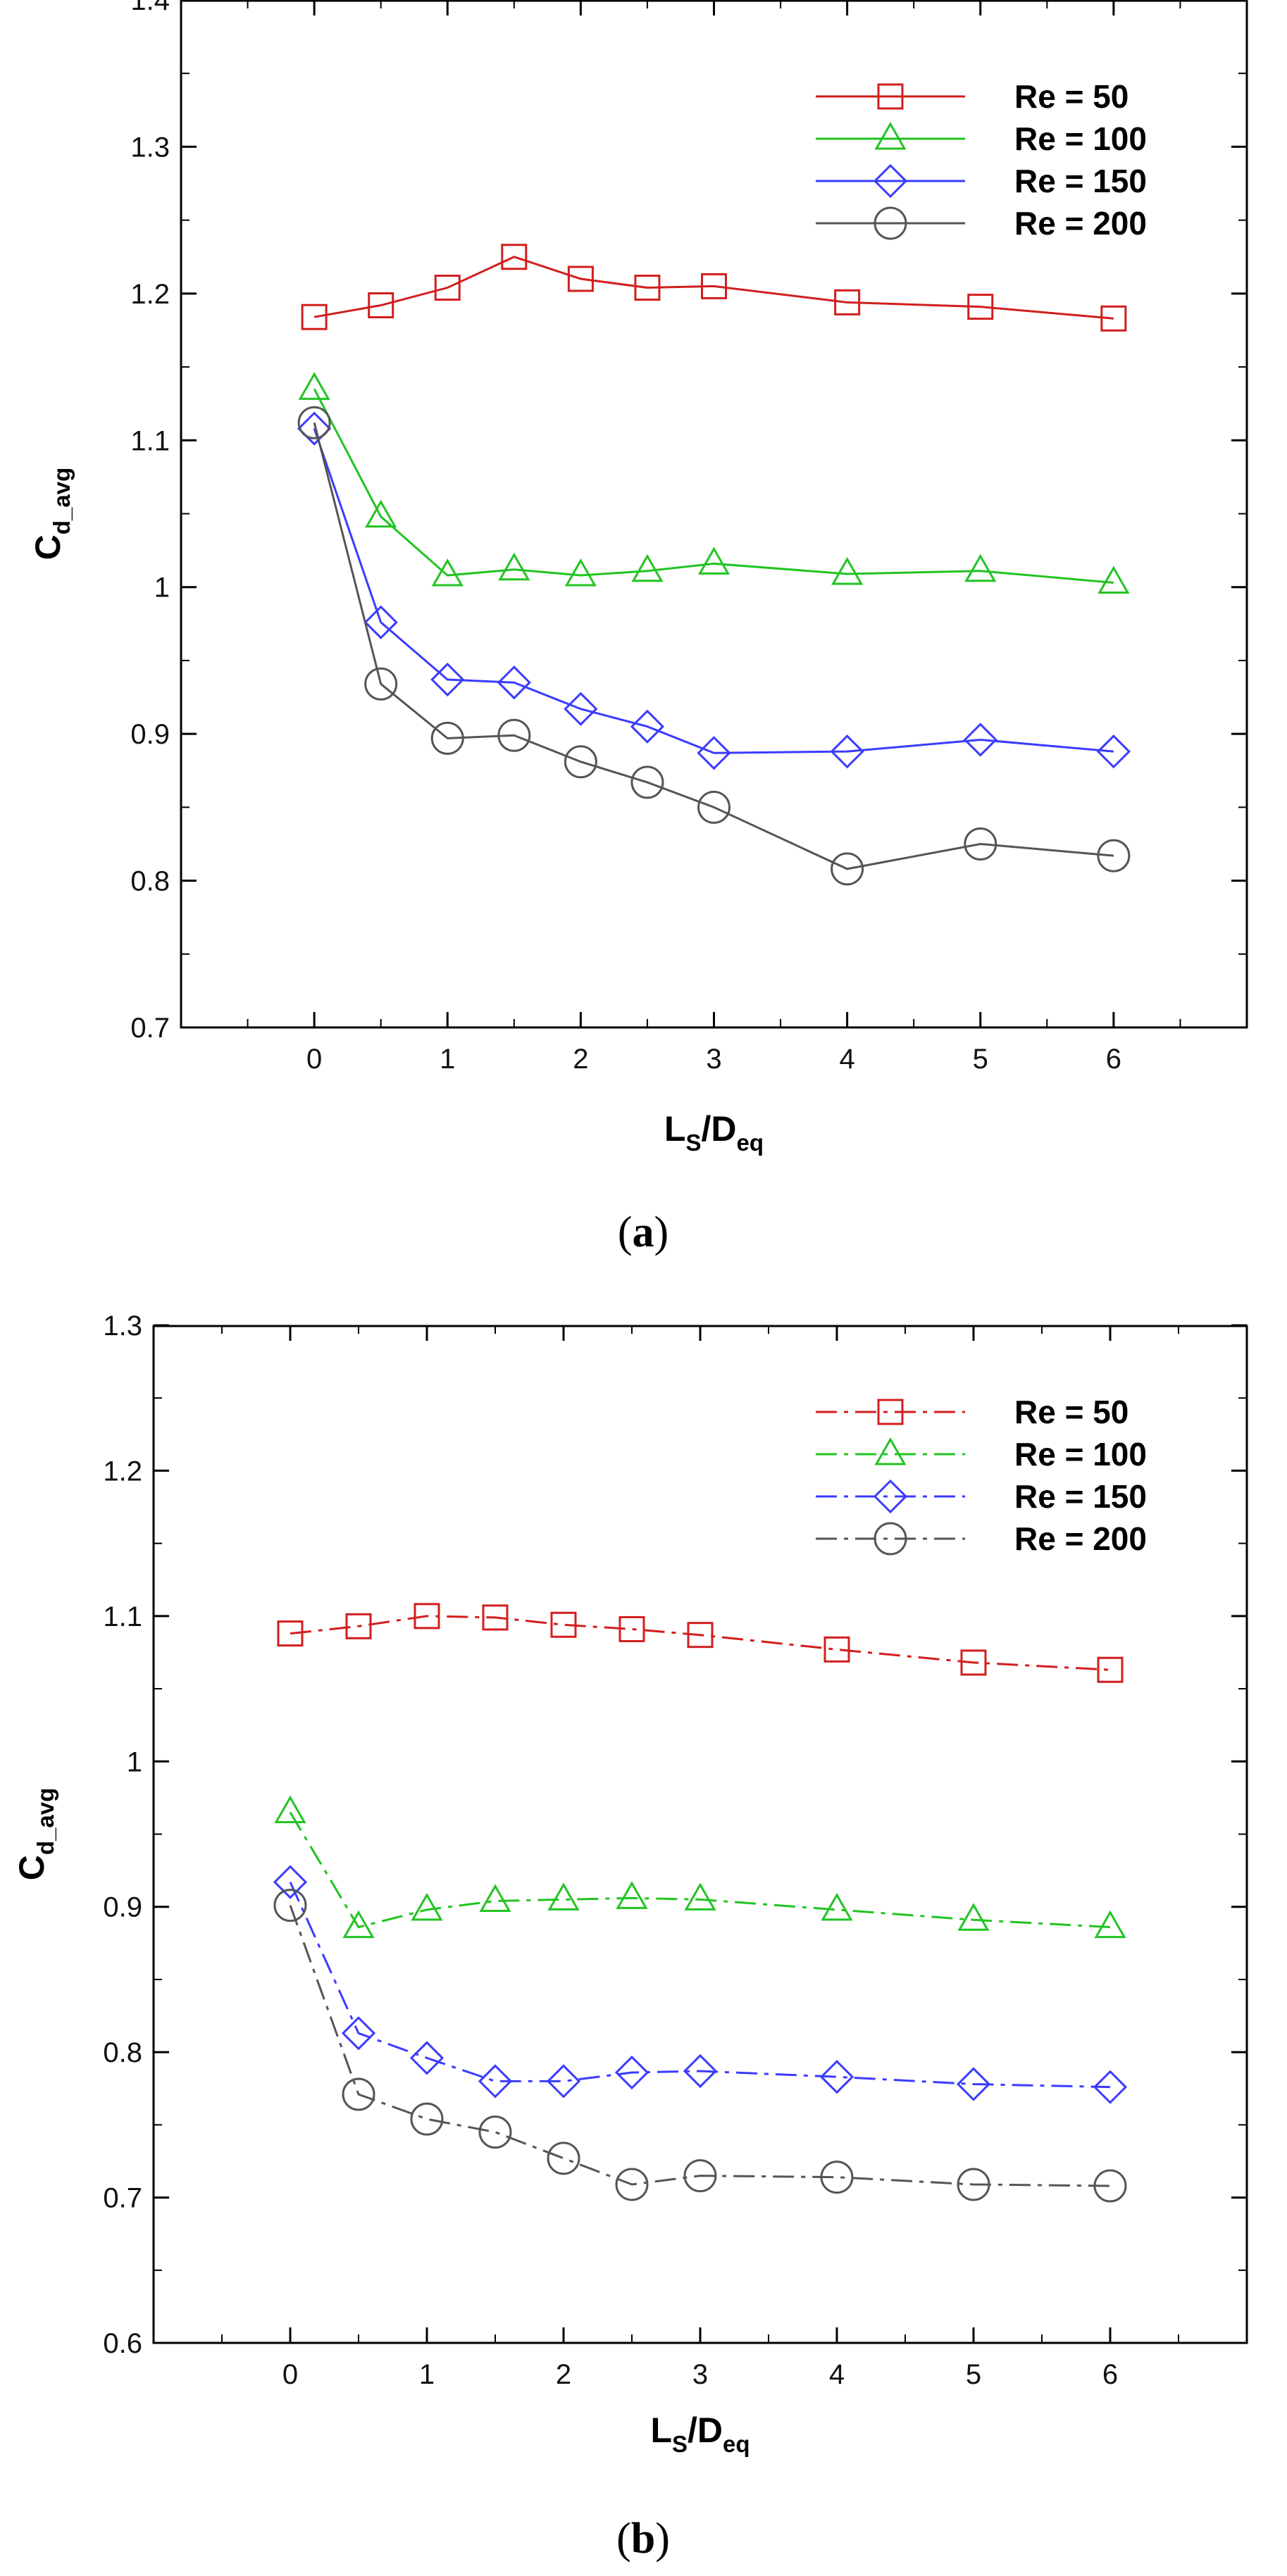 This screenshot has height=2576, width=1287. What do you see at coordinates (45, 1821) in the screenshot?
I see `y-axis-label-sub: d_avg` at bounding box center [45, 1821].